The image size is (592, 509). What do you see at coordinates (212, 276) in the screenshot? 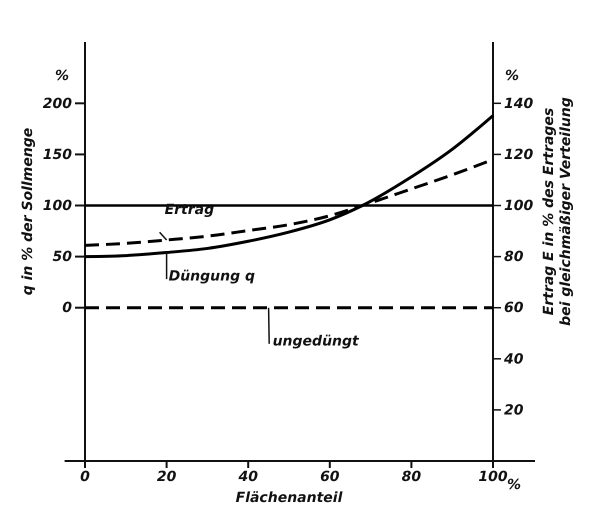
I see `series-label: Düngung q` at bounding box center [212, 276].